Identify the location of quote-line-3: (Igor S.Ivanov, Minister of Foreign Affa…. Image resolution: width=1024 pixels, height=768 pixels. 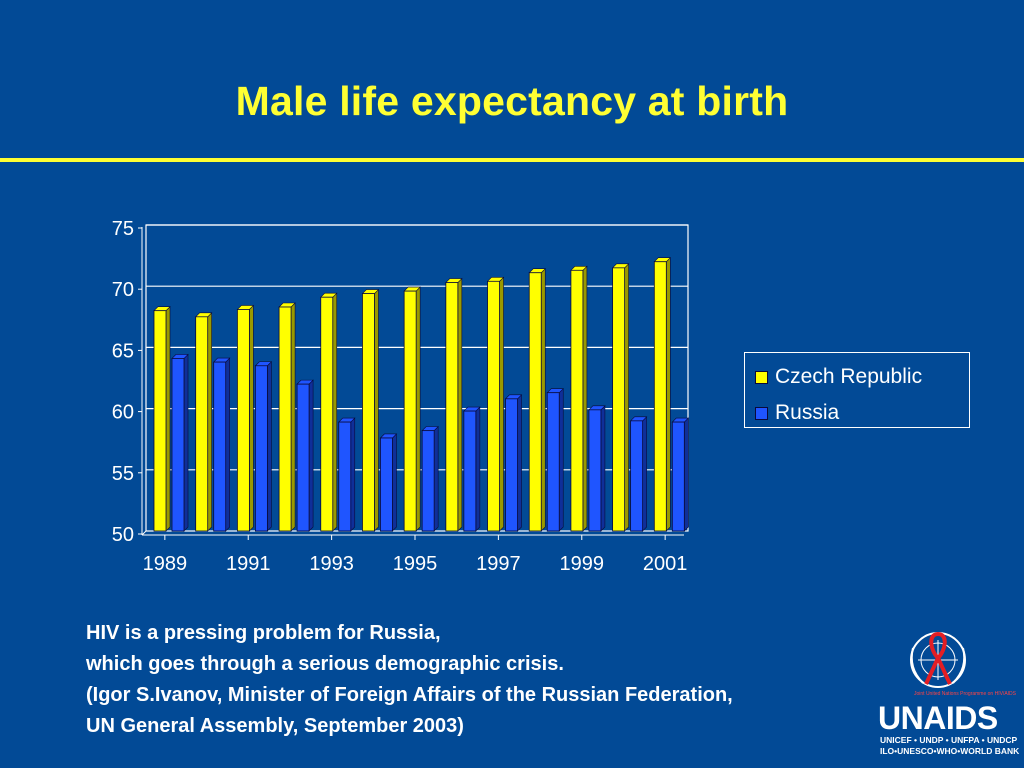
(409, 695).